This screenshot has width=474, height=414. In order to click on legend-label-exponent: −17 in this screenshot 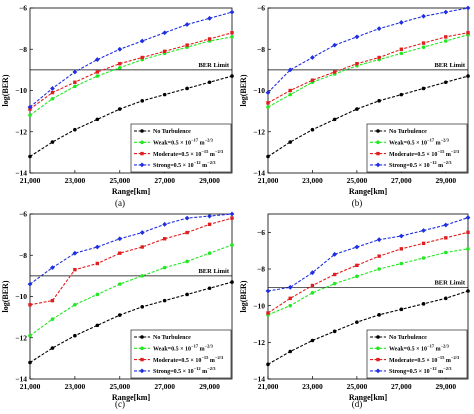, I will do `click(195, 140)`.